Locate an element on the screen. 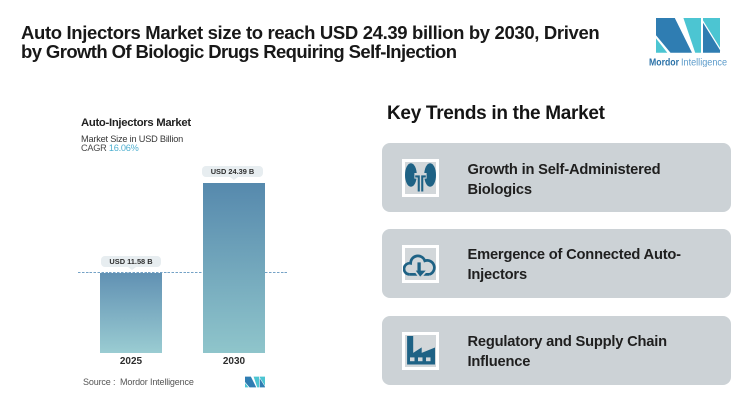  svg-text: Intelligence is located at coordinates (704, 61).